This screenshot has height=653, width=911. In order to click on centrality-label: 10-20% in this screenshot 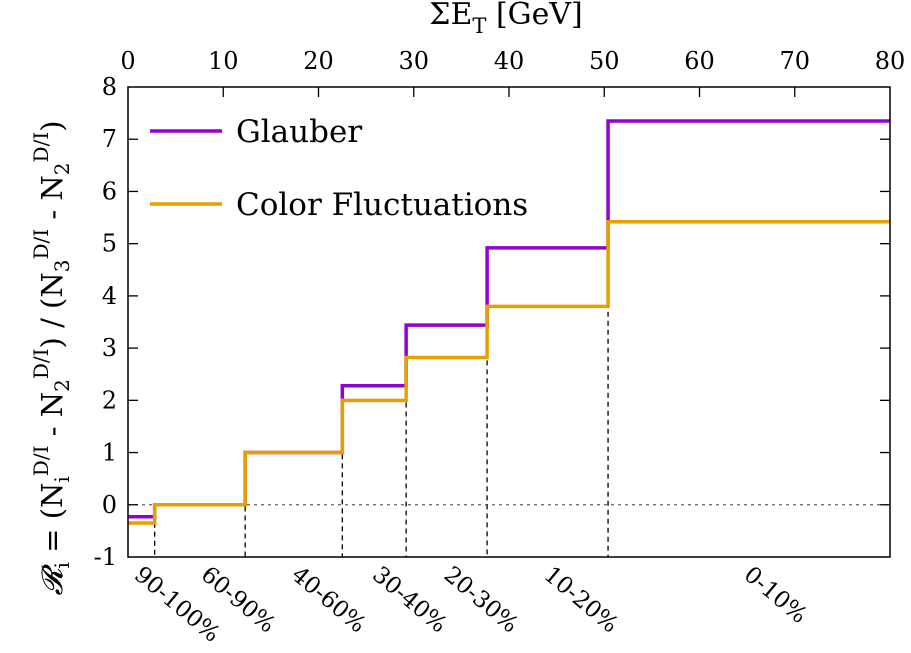, I will do `click(581, 600)`.